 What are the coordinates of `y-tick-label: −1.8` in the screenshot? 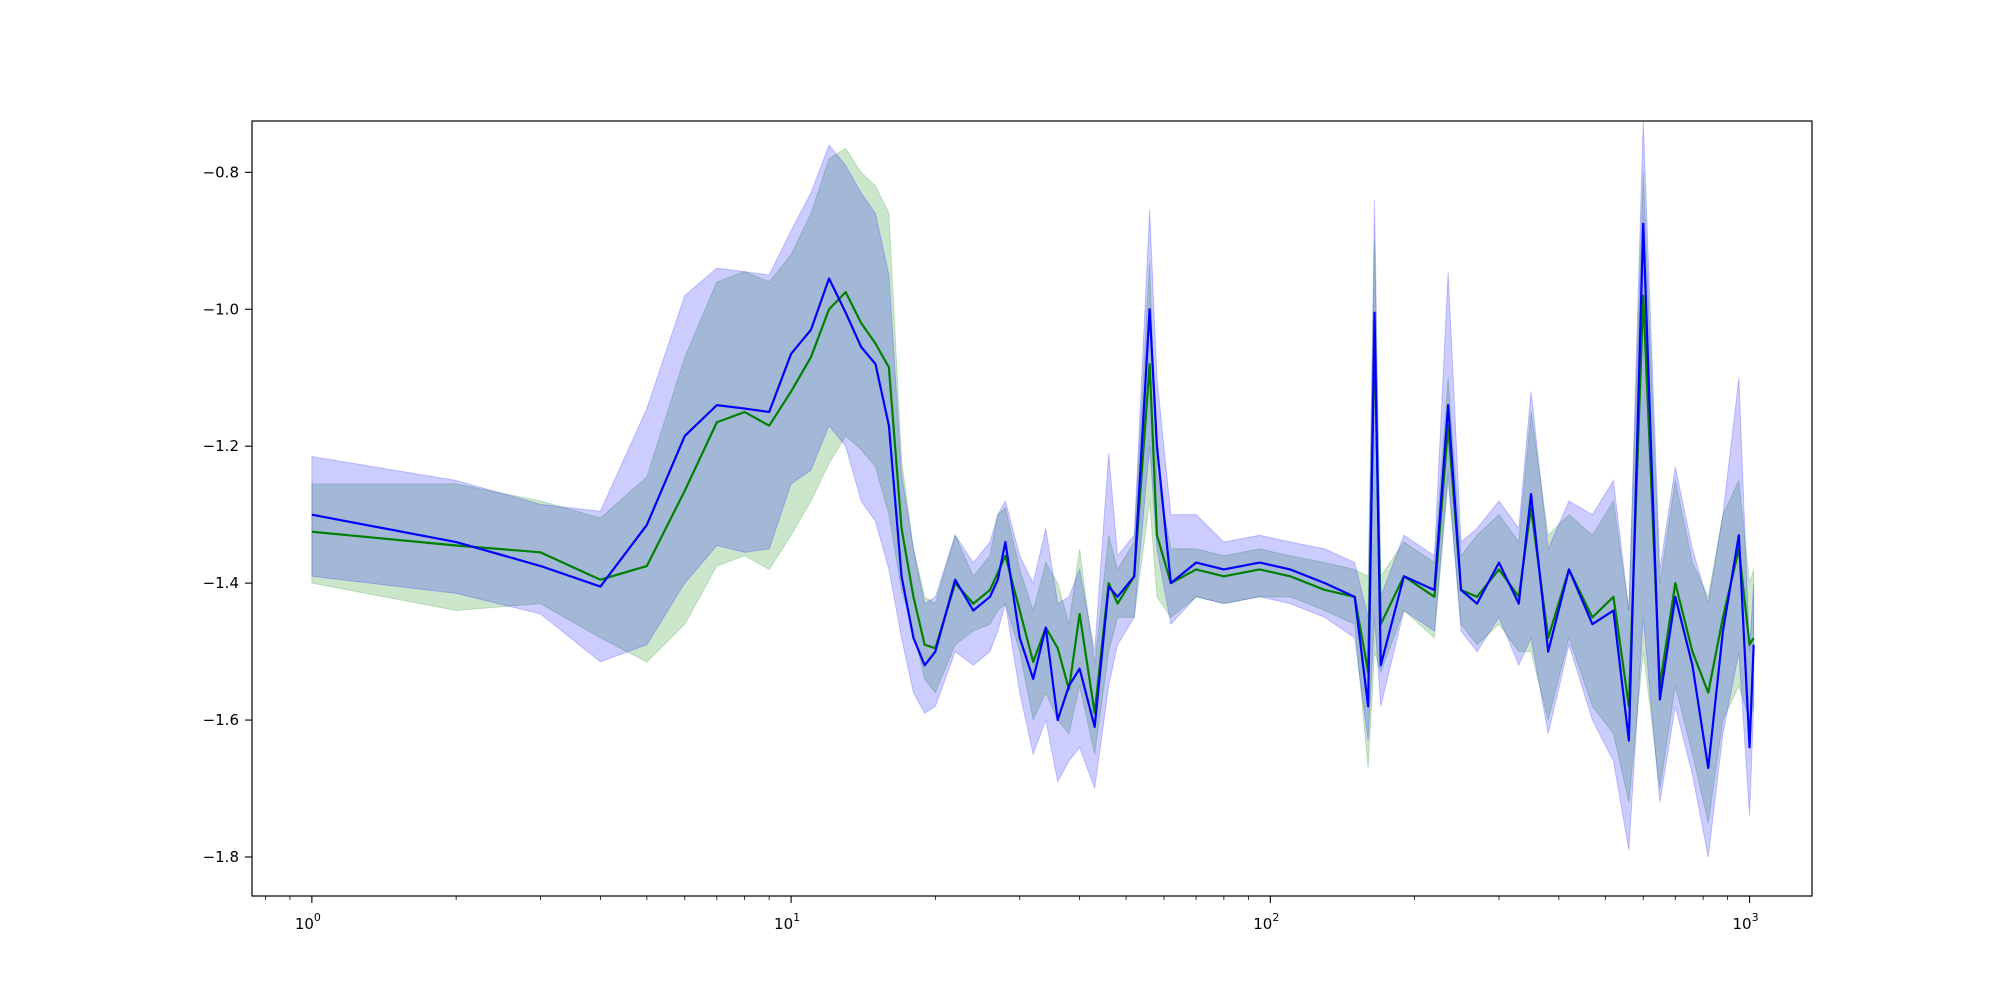 It's located at (221, 857).